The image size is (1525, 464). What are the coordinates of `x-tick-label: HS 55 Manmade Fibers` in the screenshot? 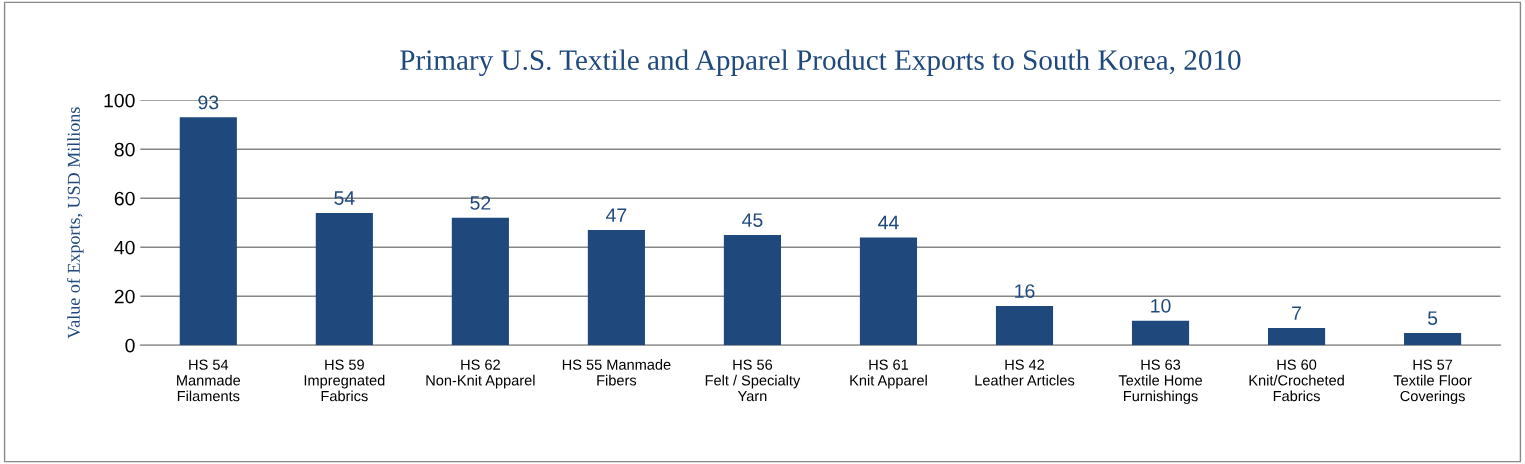 It's located at (616, 372).